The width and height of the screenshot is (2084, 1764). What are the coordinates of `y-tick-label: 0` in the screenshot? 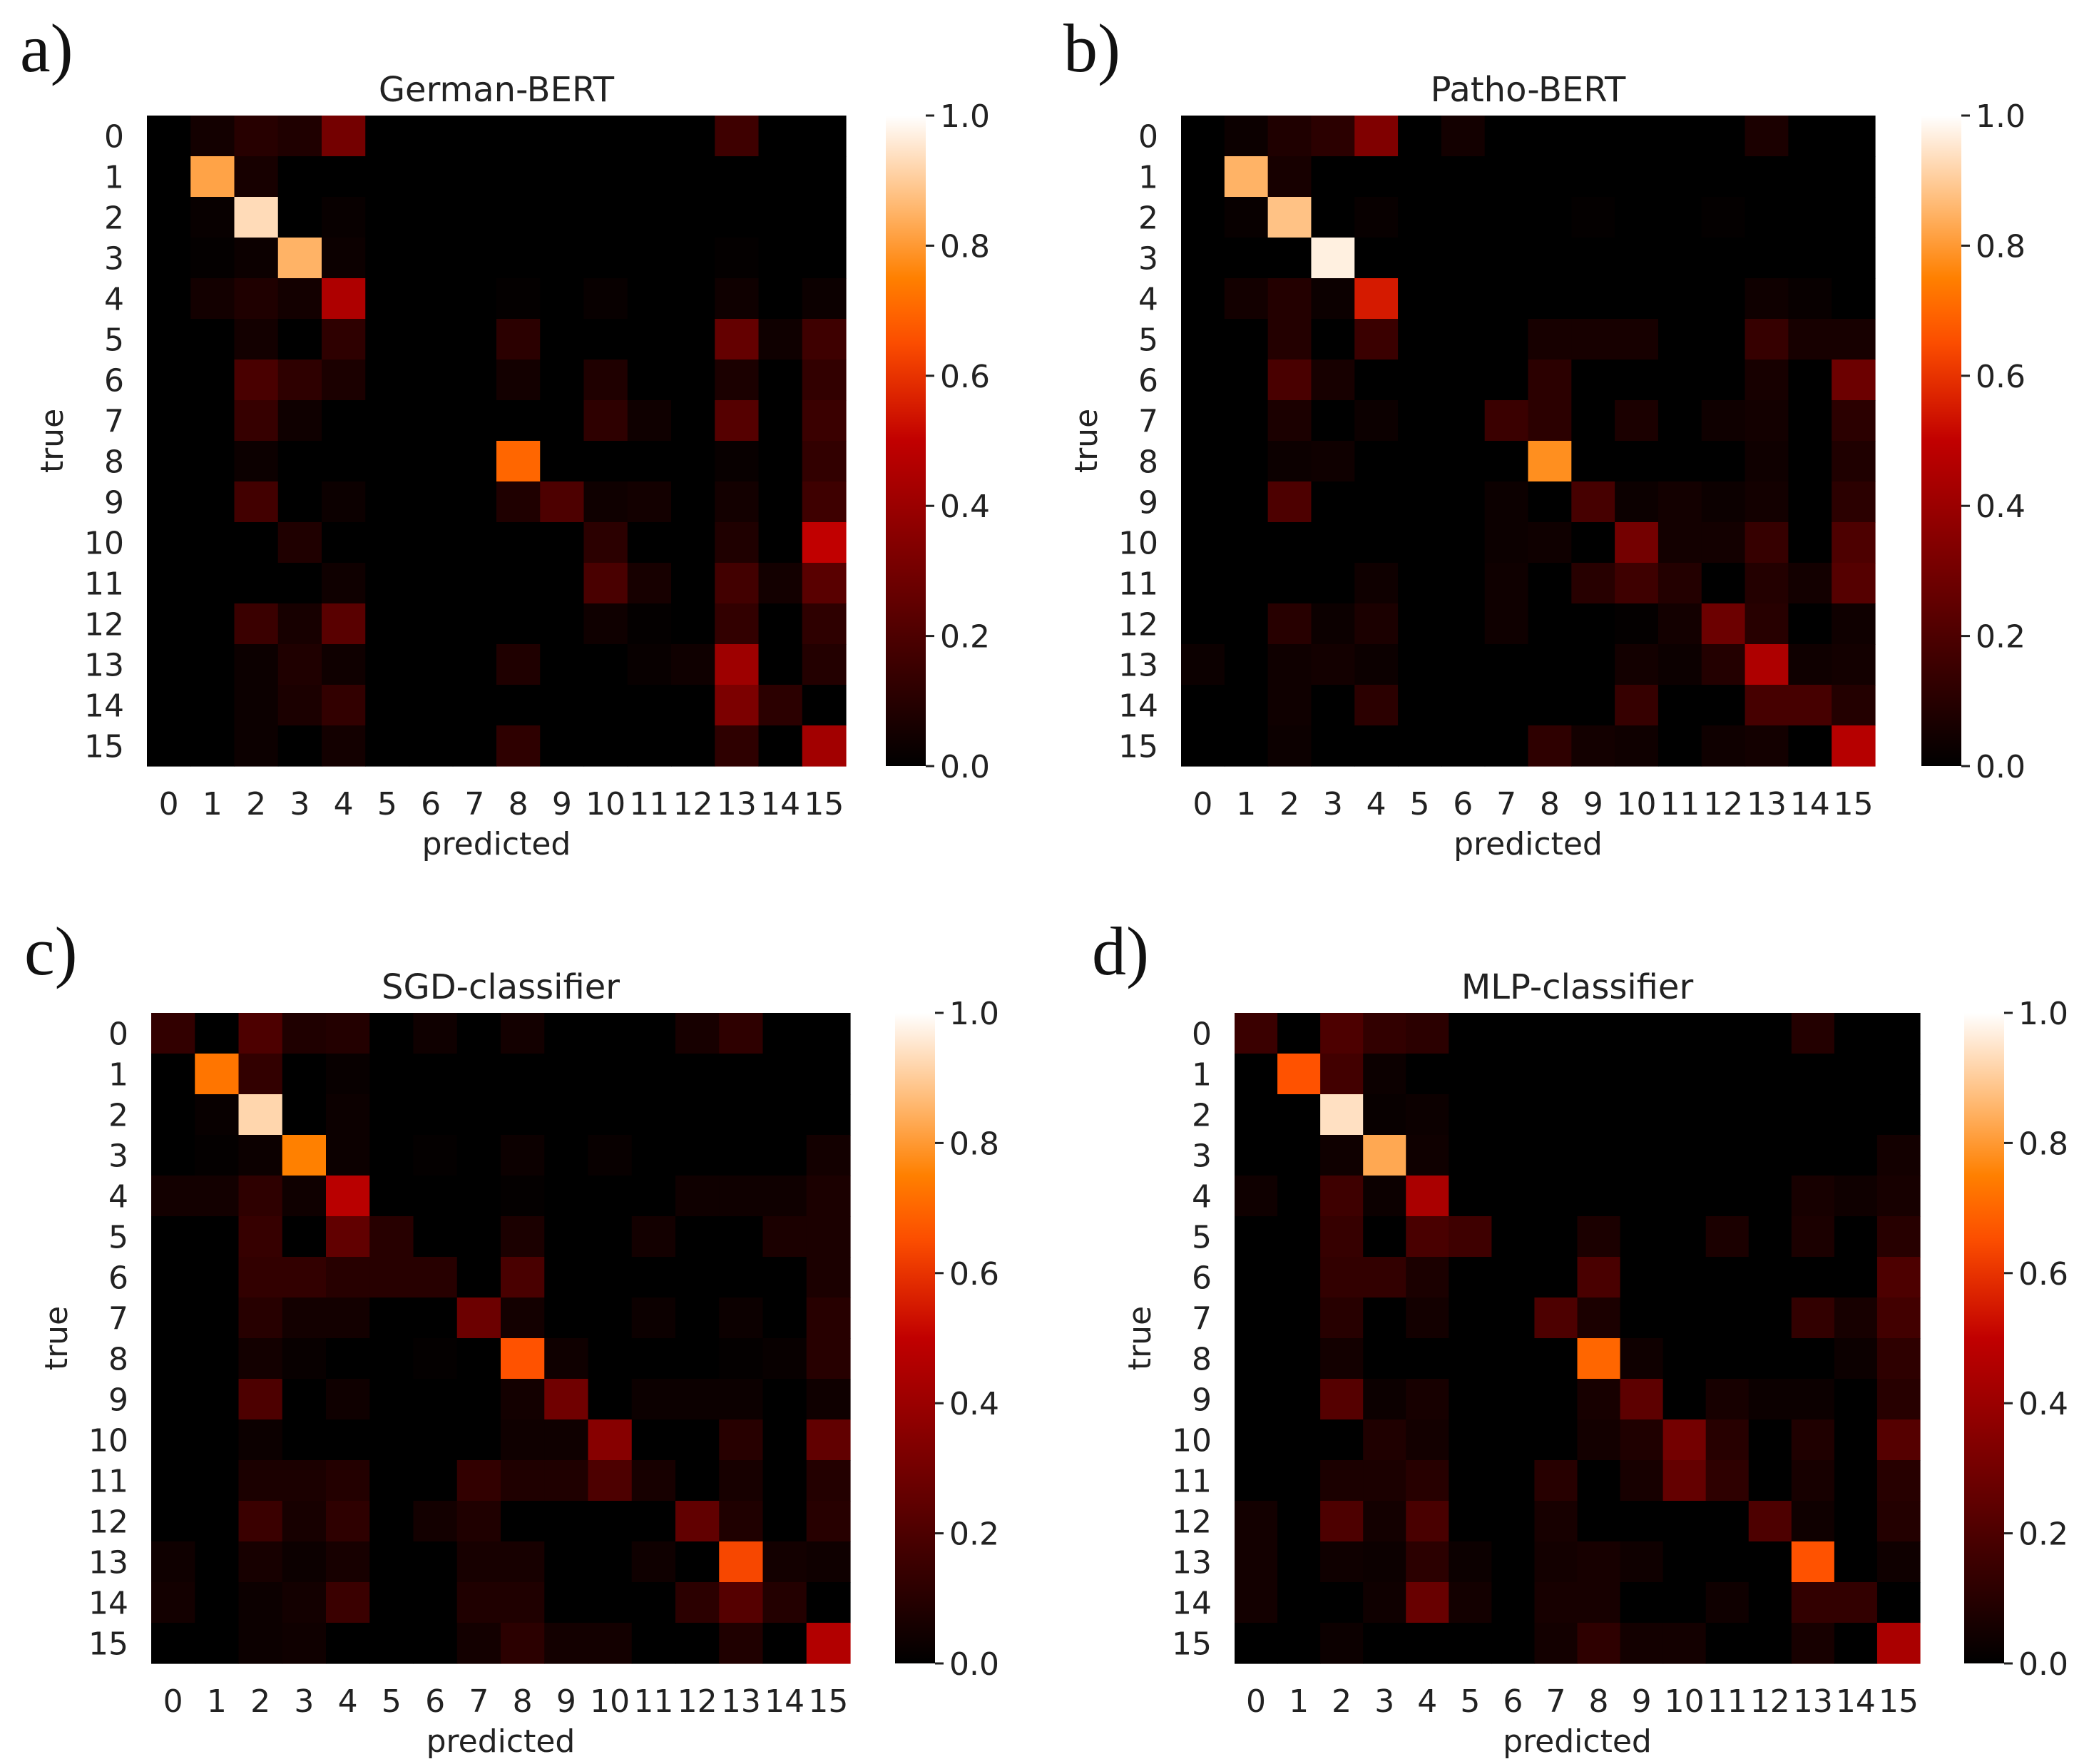 It's located at (1148, 138).